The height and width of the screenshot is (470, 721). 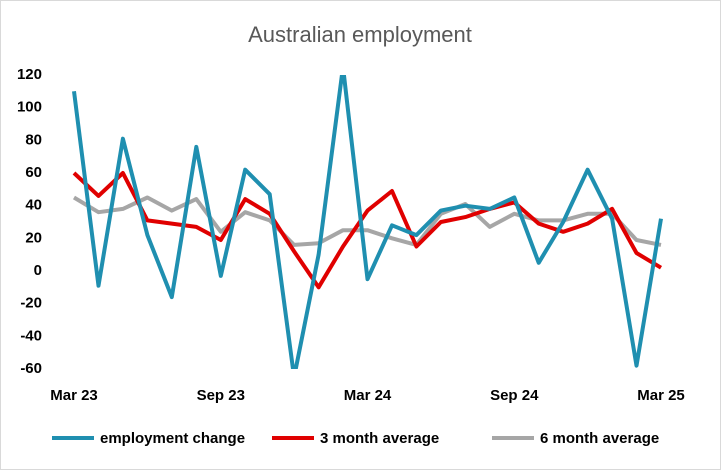 What do you see at coordinates (31, 303) in the screenshot?
I see `y-tick-label: -20` at bounding box center [31, 303].